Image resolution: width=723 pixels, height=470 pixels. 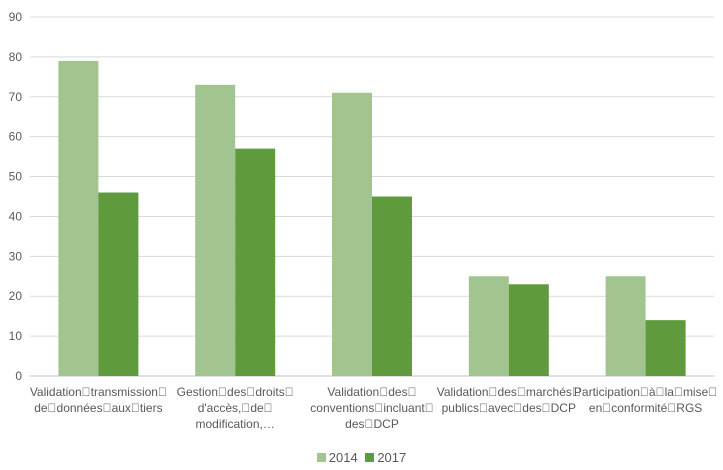 What do you see at coordinates (371, 392) in the screenshot?
I see `x-tick-label: Validationdes` at bounding box center [371, 392].